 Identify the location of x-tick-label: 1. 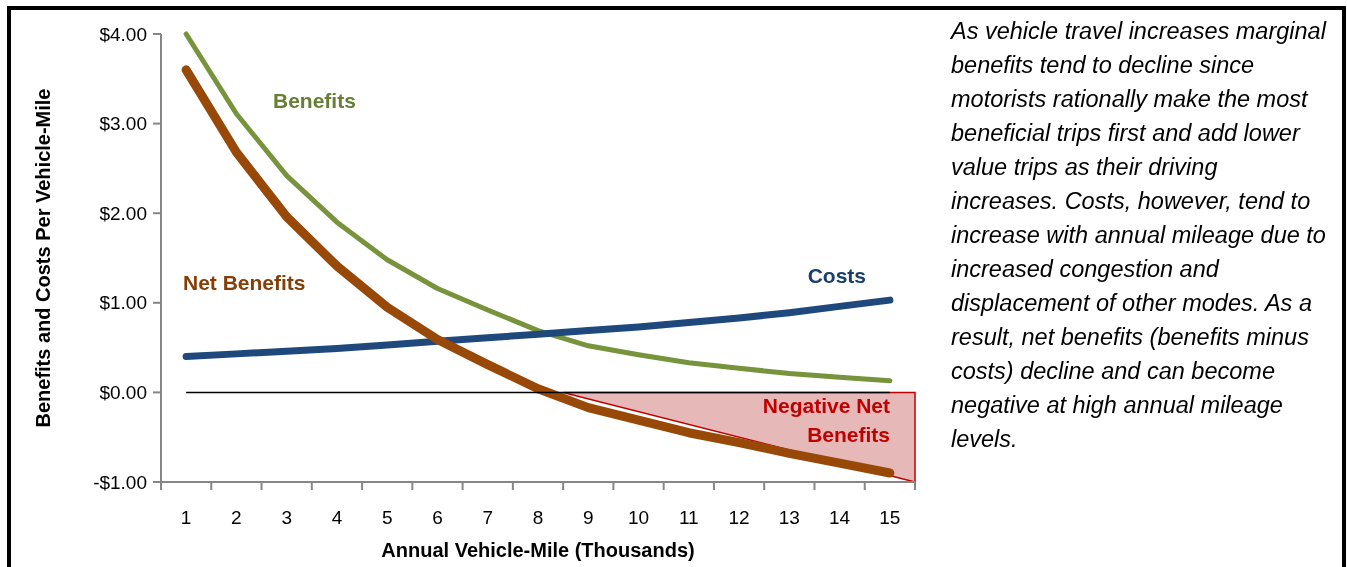
(186, 517).